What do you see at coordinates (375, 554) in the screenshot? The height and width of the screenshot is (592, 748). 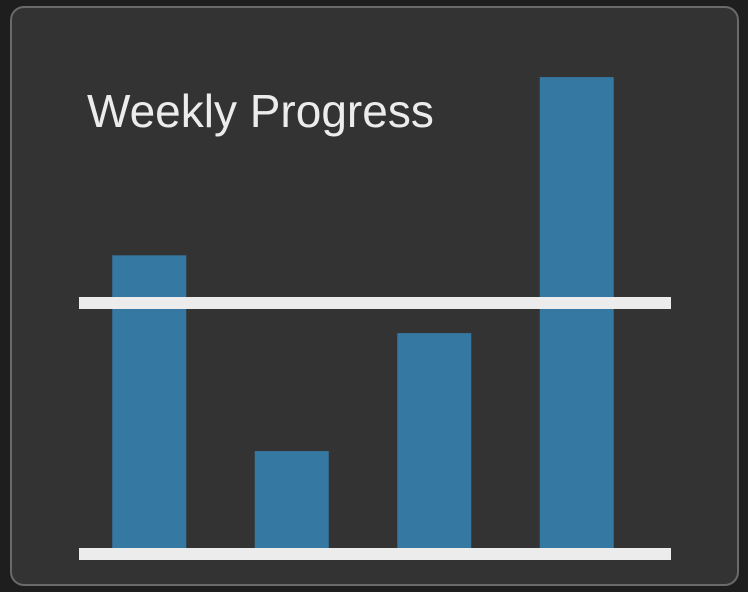 I see `baseline` at bounding box center [375, 554].